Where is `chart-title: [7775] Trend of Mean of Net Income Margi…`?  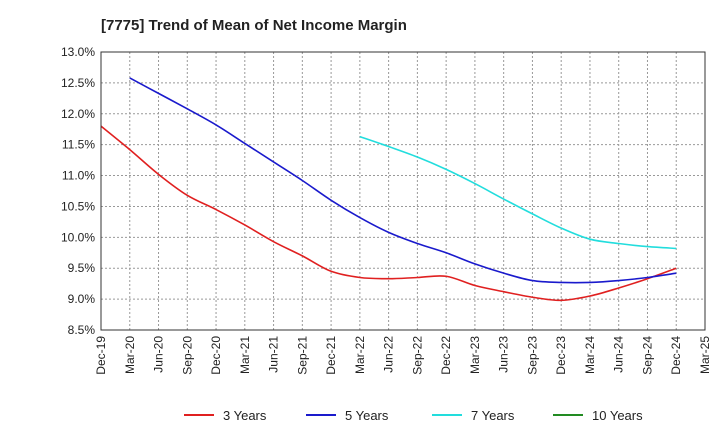
chart-title: [7775] Trend of Mean of Net Income Margi… is located at coordinates (254, 25).